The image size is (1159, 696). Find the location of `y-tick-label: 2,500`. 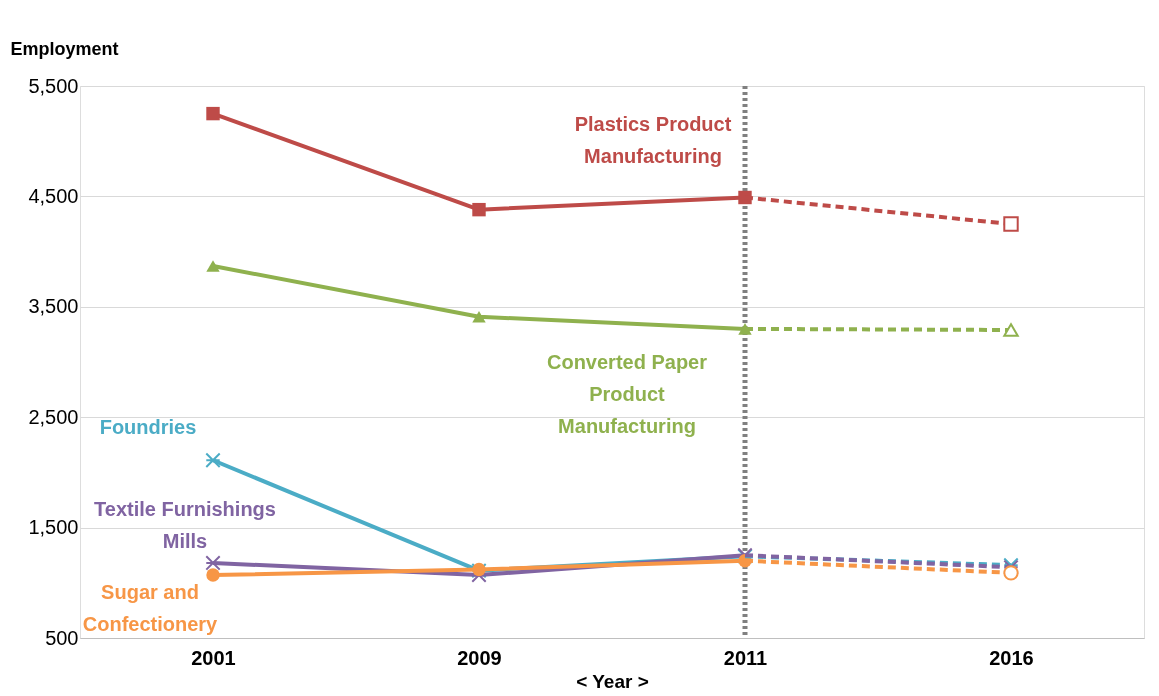

y-tick-label: 2,500 is located at coordinates (53, 416).